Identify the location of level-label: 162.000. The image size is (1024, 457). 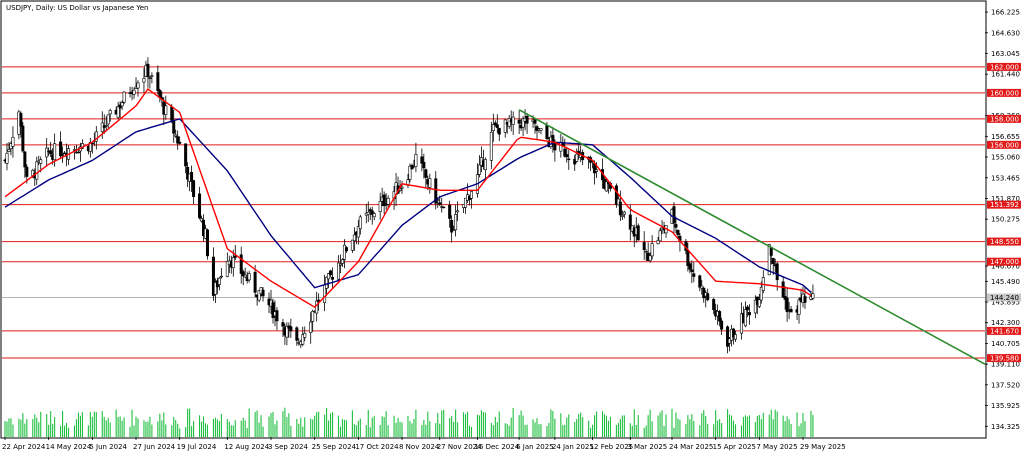
(1004, 67).